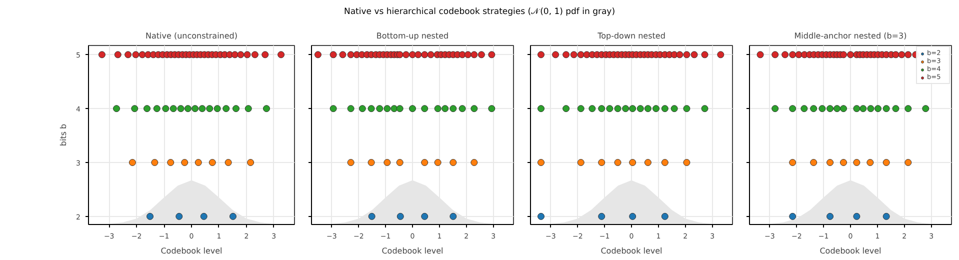 Image resolution: width=959 pixels, height=260 pixels. What do you see at coordinates (63, 135) in the screenshot?
I see `y-axis-title: bits b` at bounding box center [63, 135].